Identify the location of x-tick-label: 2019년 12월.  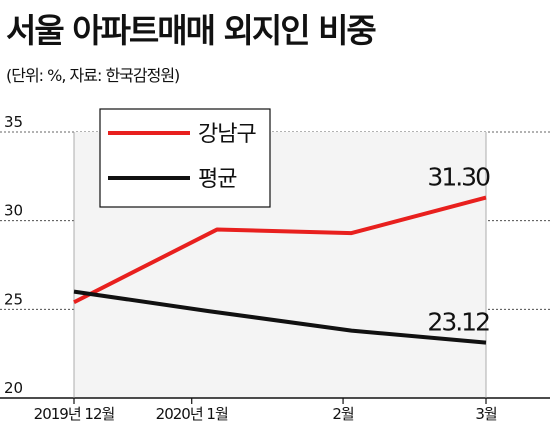
(74, 414).